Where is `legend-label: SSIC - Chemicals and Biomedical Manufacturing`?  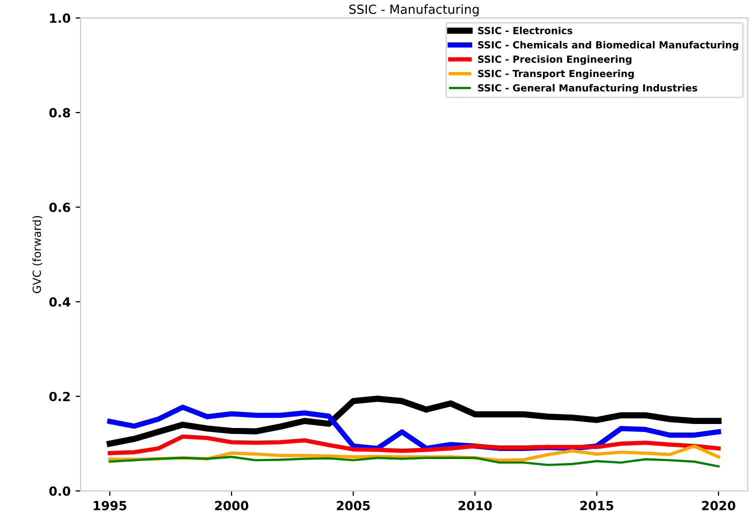
legend-label: SSIC - Chemicals and Biomedical Manufacturing is located at coordinates (608, 45).